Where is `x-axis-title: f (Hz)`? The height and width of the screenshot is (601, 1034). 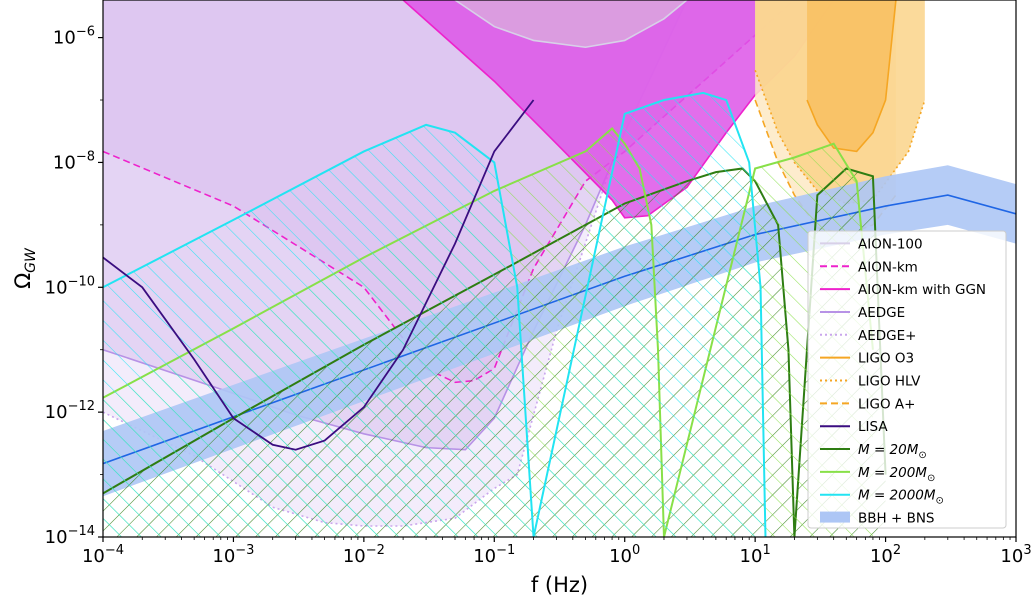
x-axis-title: f (Hz) is located at coordinates (559, 585).